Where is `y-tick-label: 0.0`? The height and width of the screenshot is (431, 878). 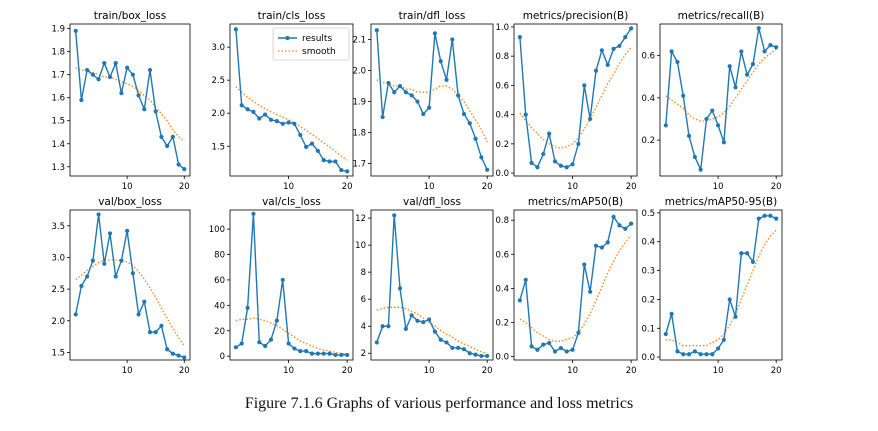
y-tick-label: 0.0 is located at coordinates (648, 358).